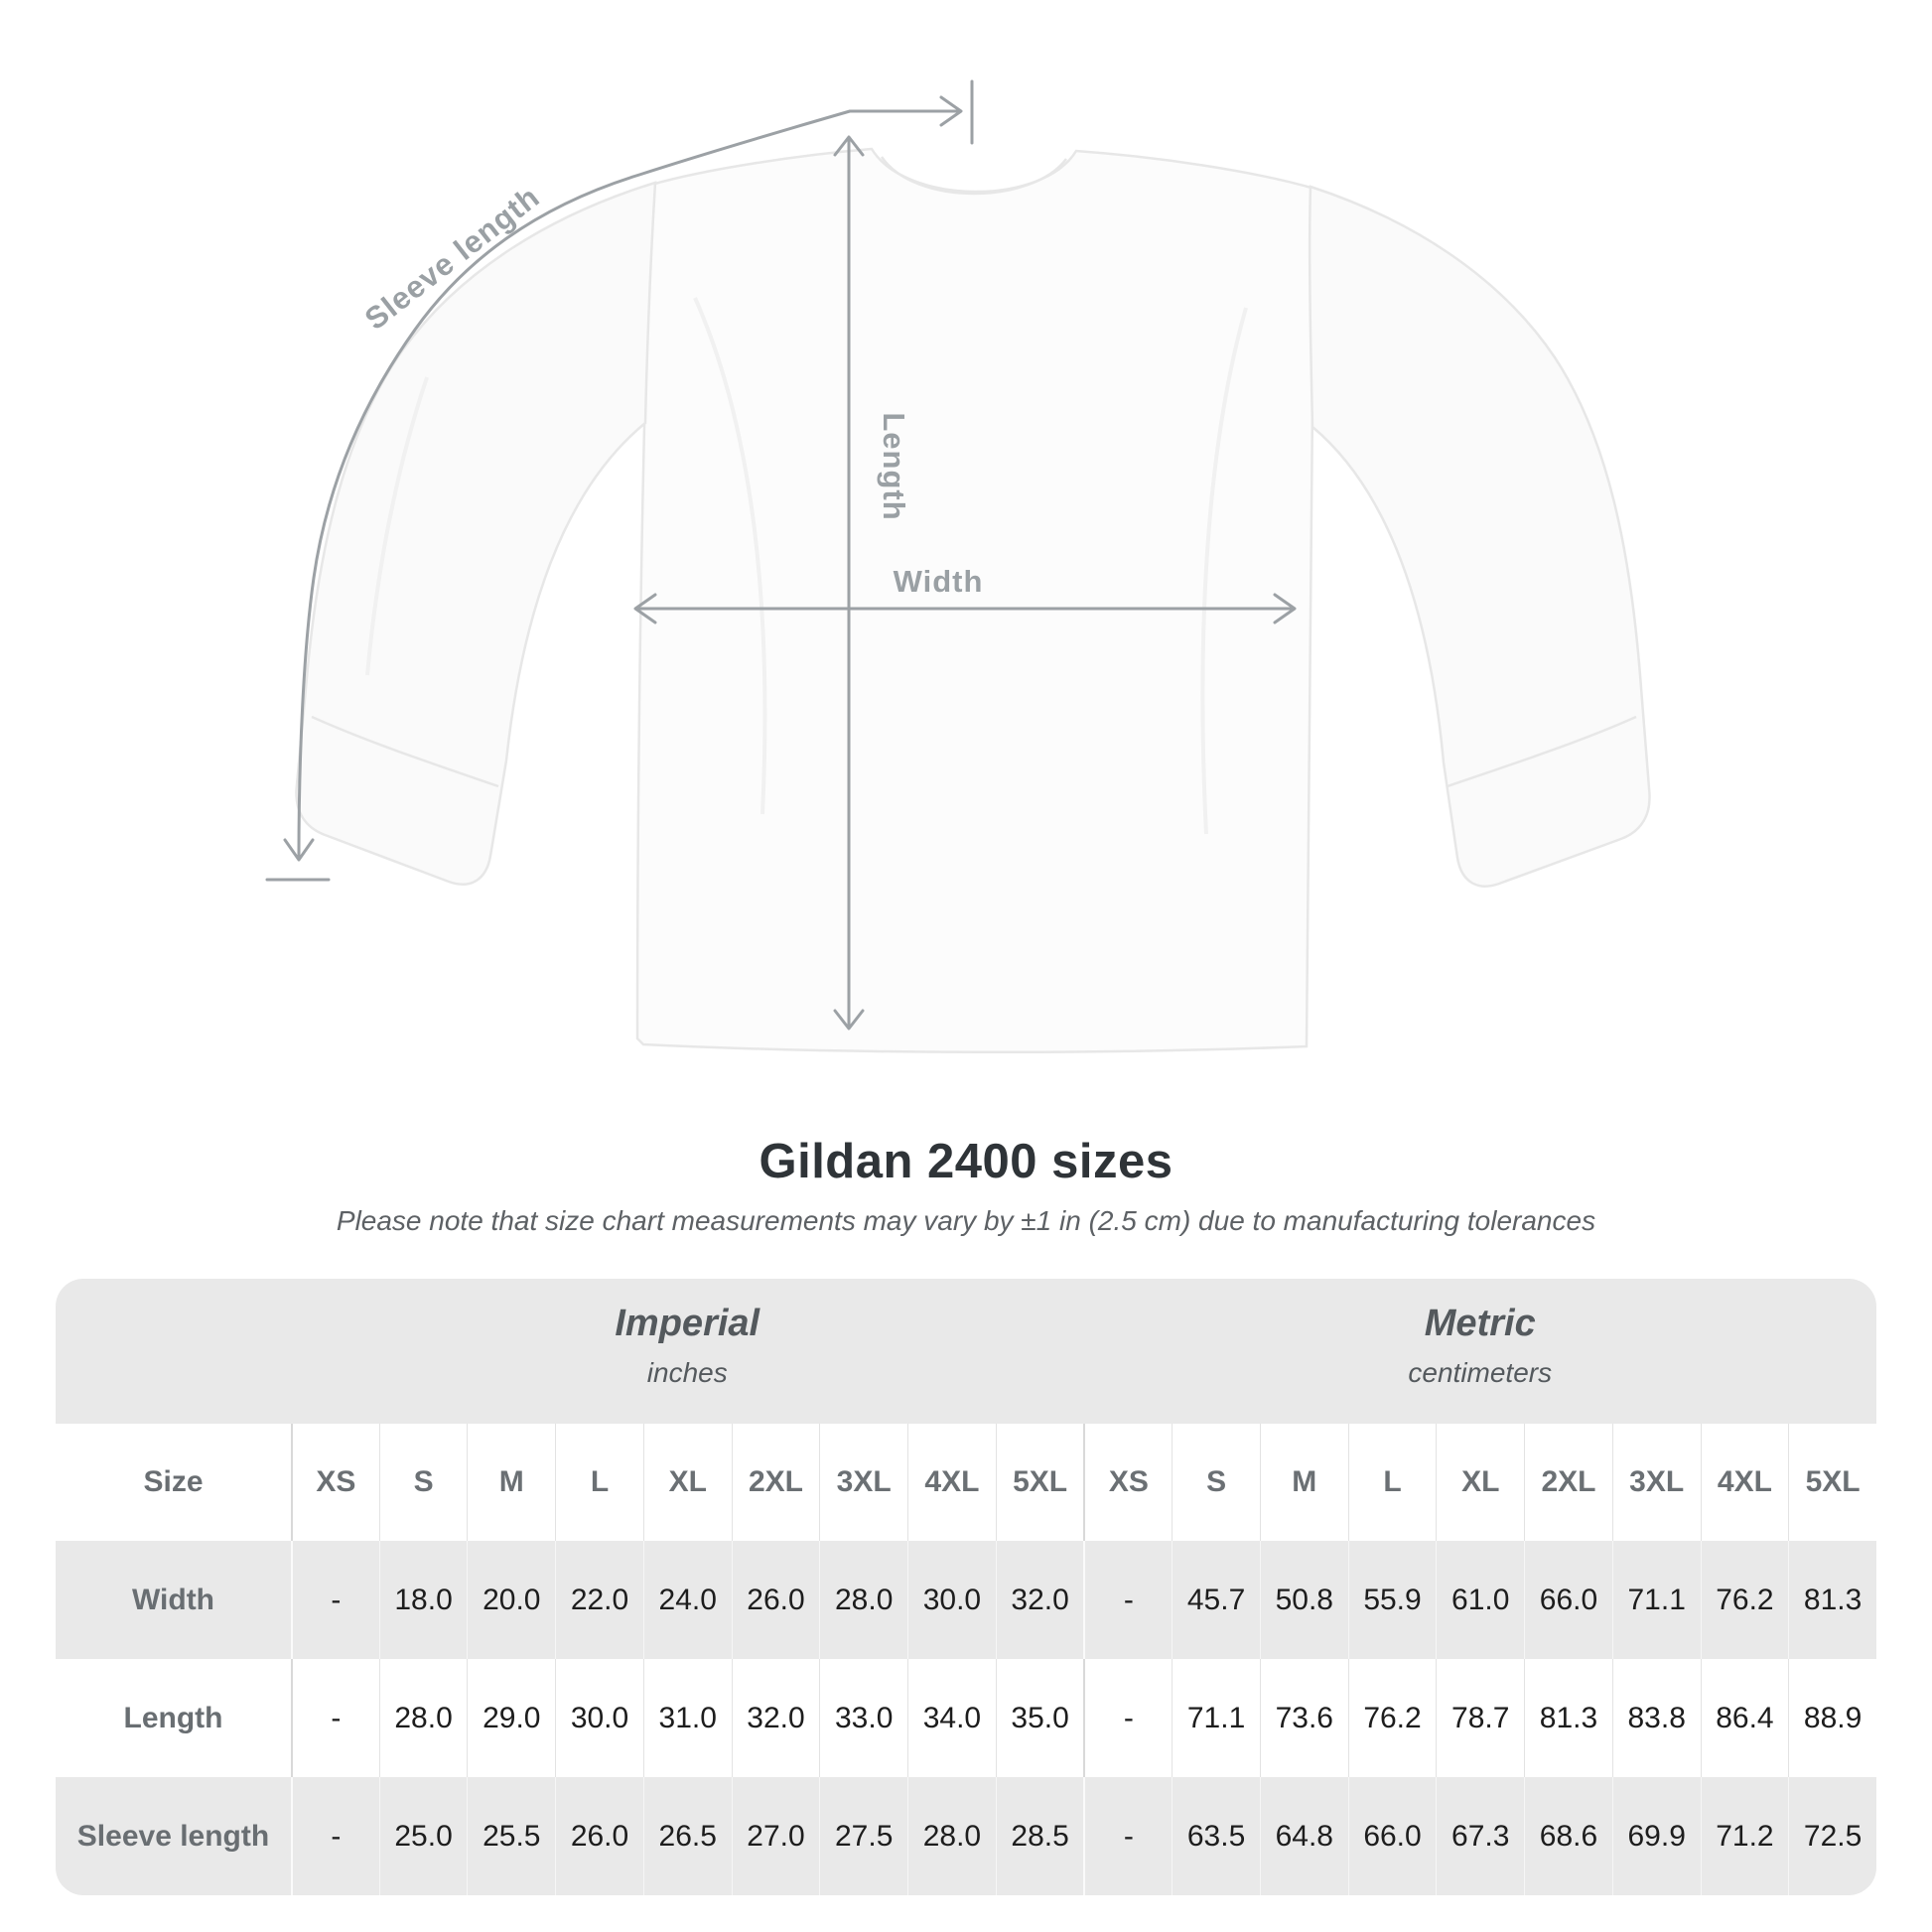 The image size is (1932, 1932). I want to click on size-col-header: M, so click(511, 1483).